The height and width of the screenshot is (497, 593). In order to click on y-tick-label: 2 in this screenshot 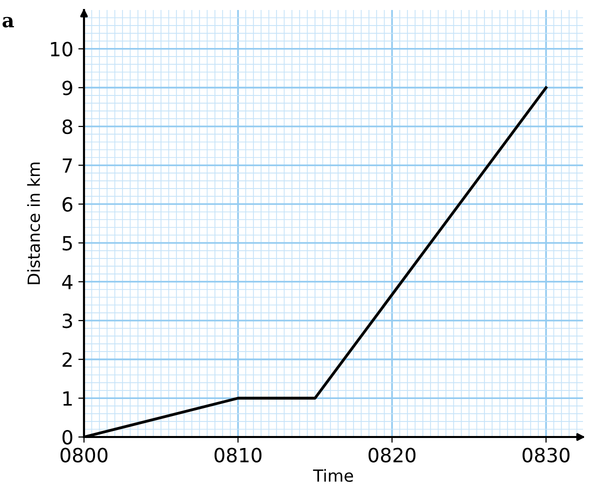, I will do `click(67, 359)`.